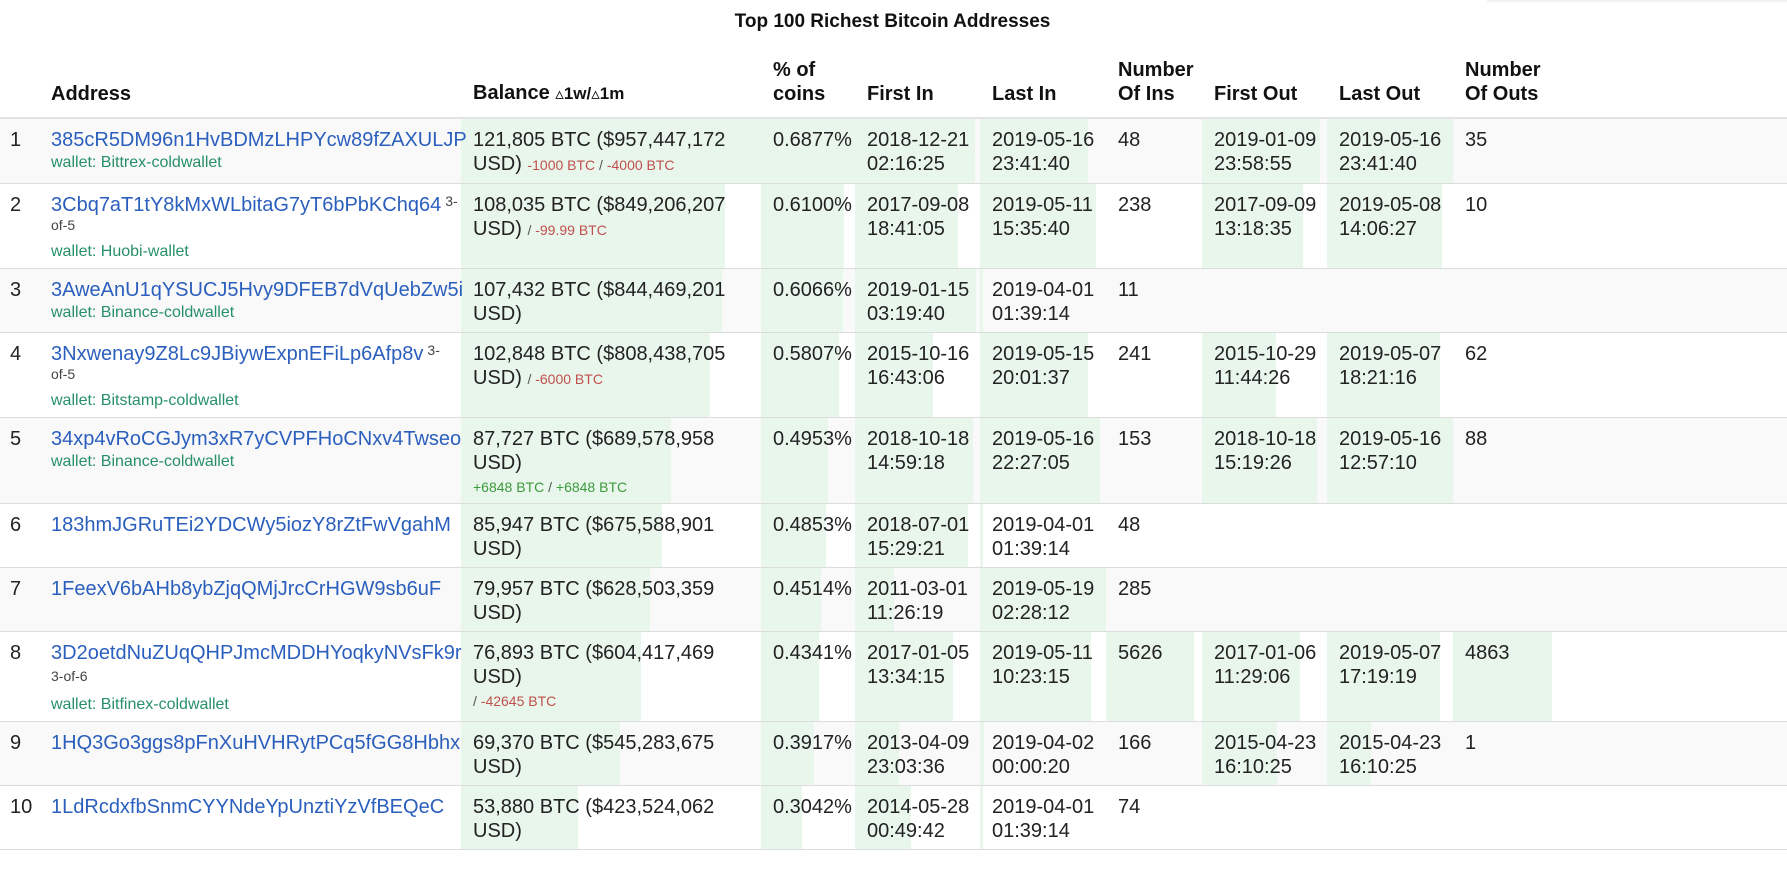 Image resolution: width=1787 pixels, height=893 pixels. What do you see at coordinates (1378, 378) in the screenshot?
I see `last-out-time: 18:21:16` at bounding box center [1378, 378].